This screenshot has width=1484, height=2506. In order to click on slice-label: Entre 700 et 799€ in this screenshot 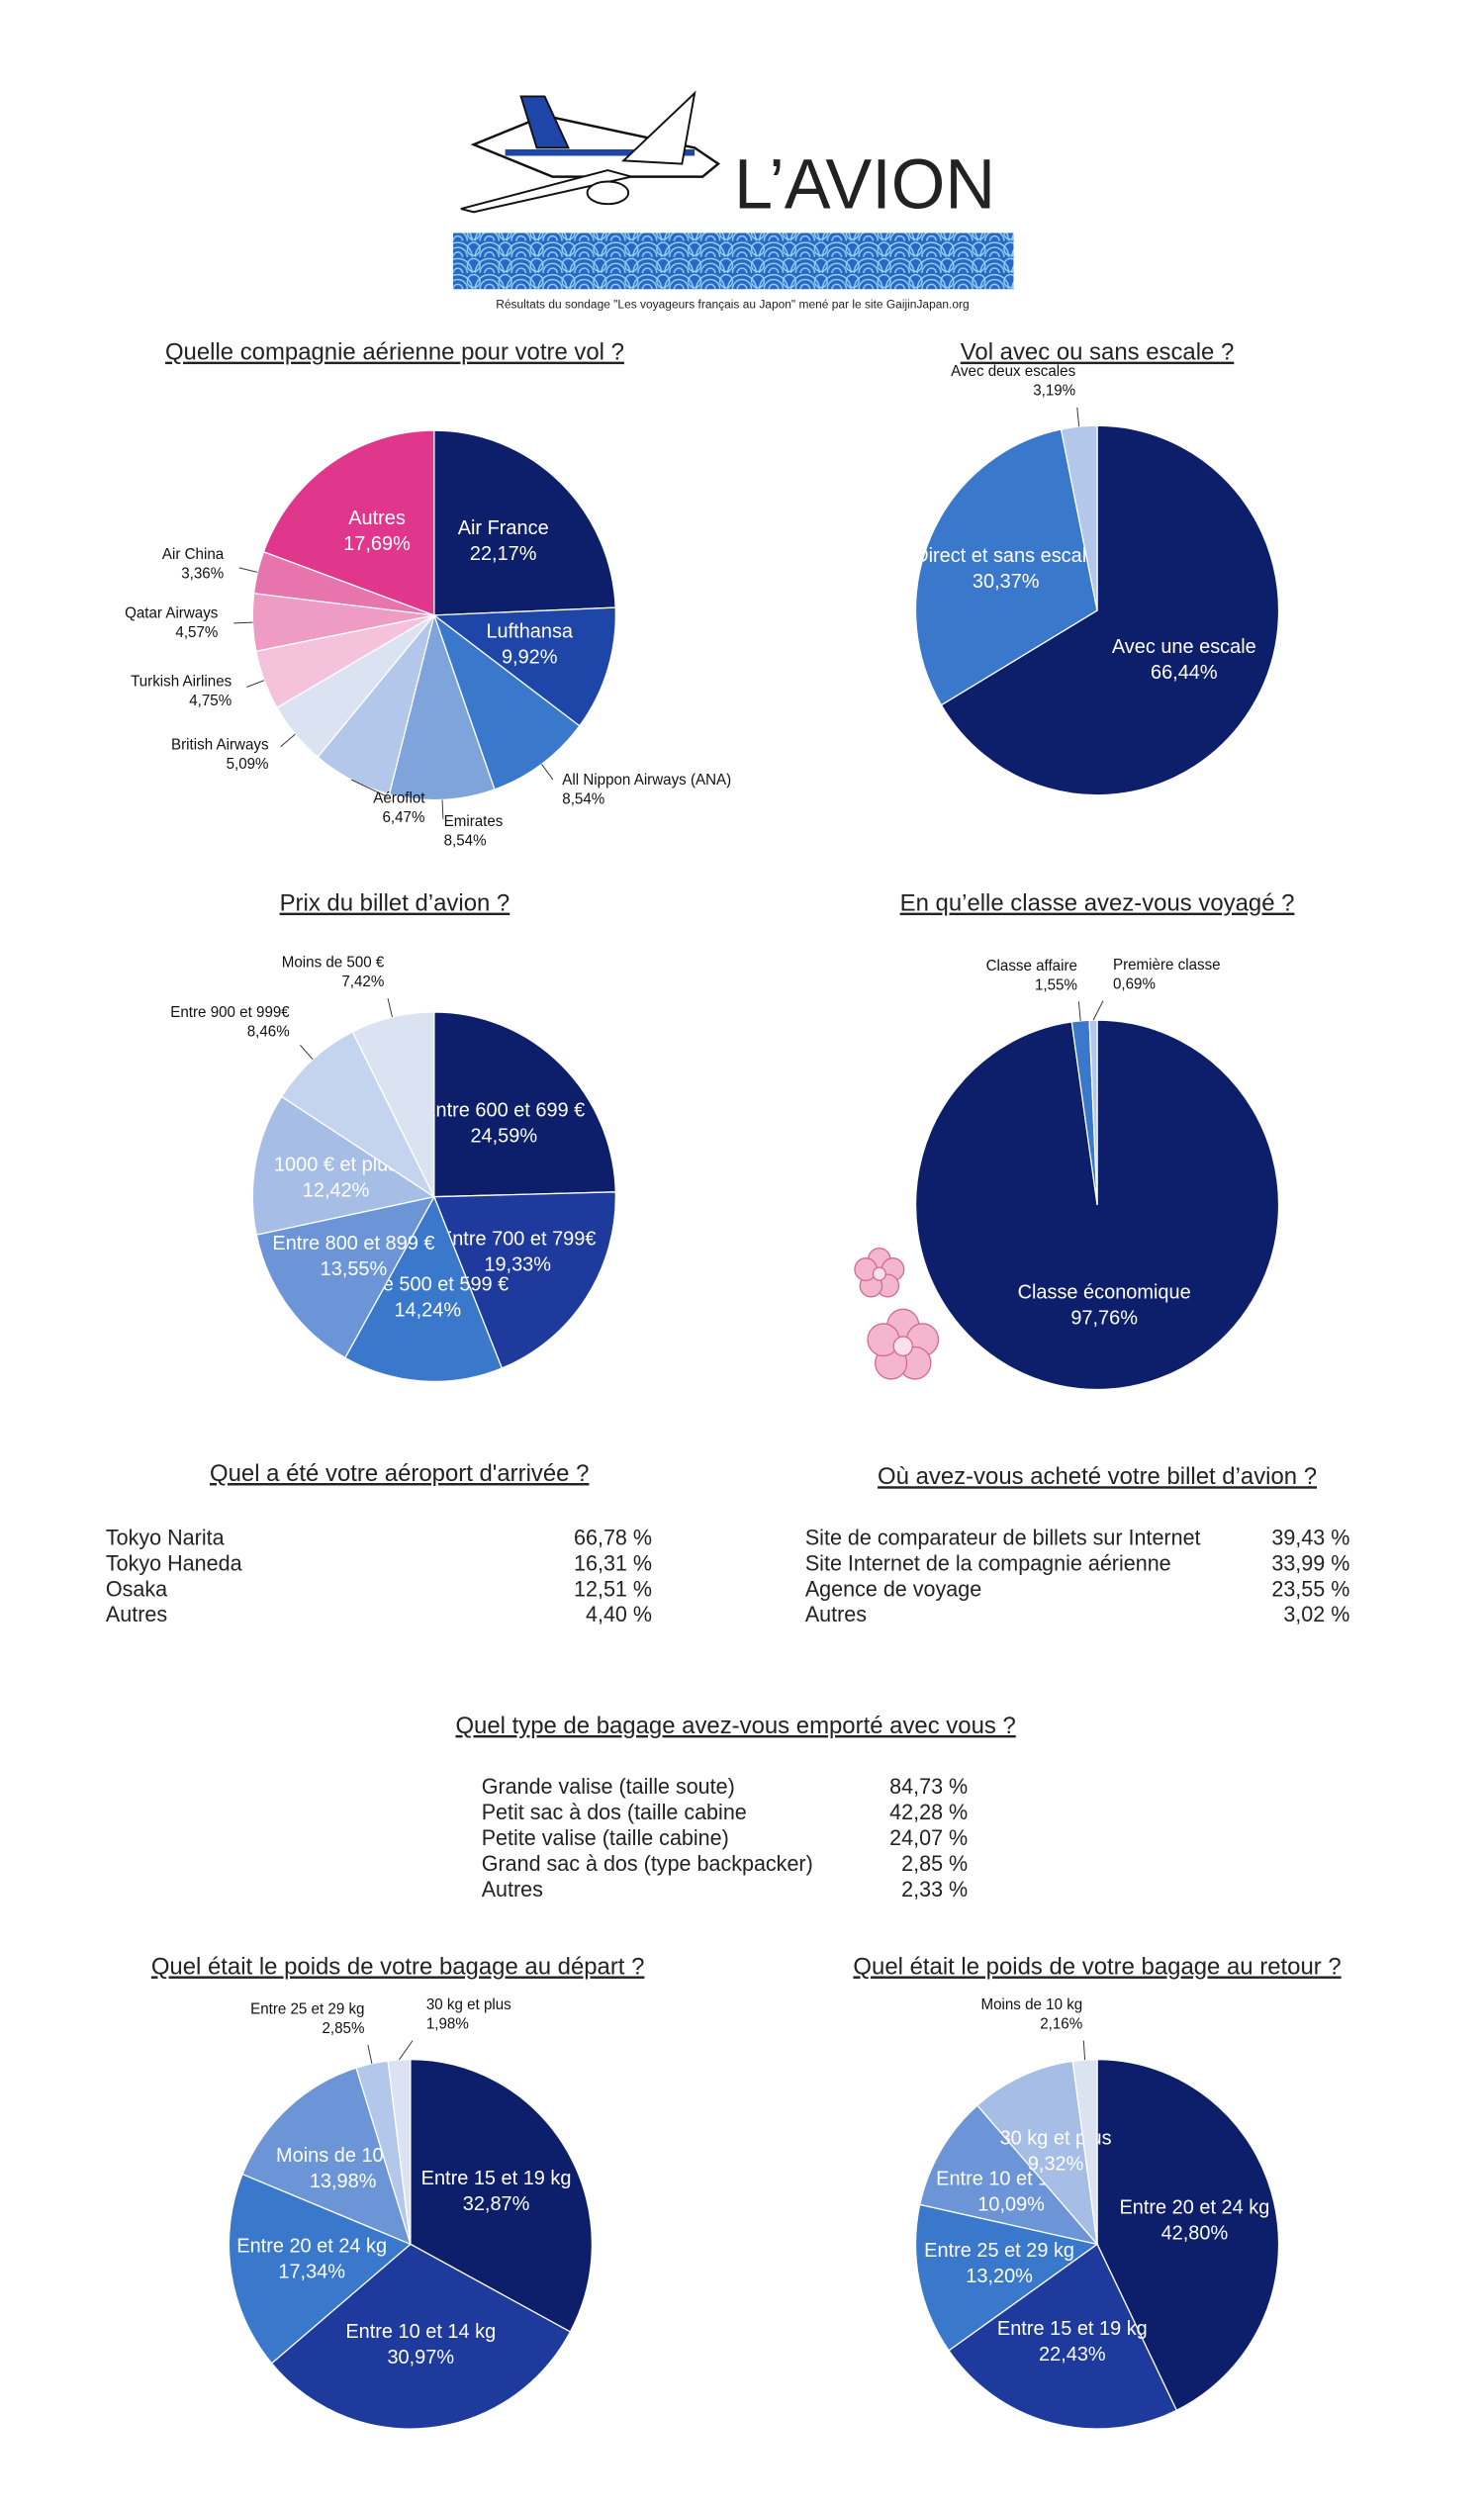, I will do `click(517, 1239)`.